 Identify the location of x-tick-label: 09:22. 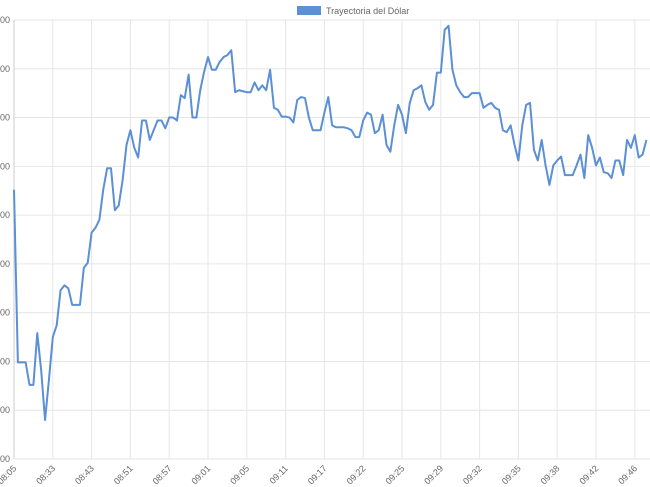
(356, 474).